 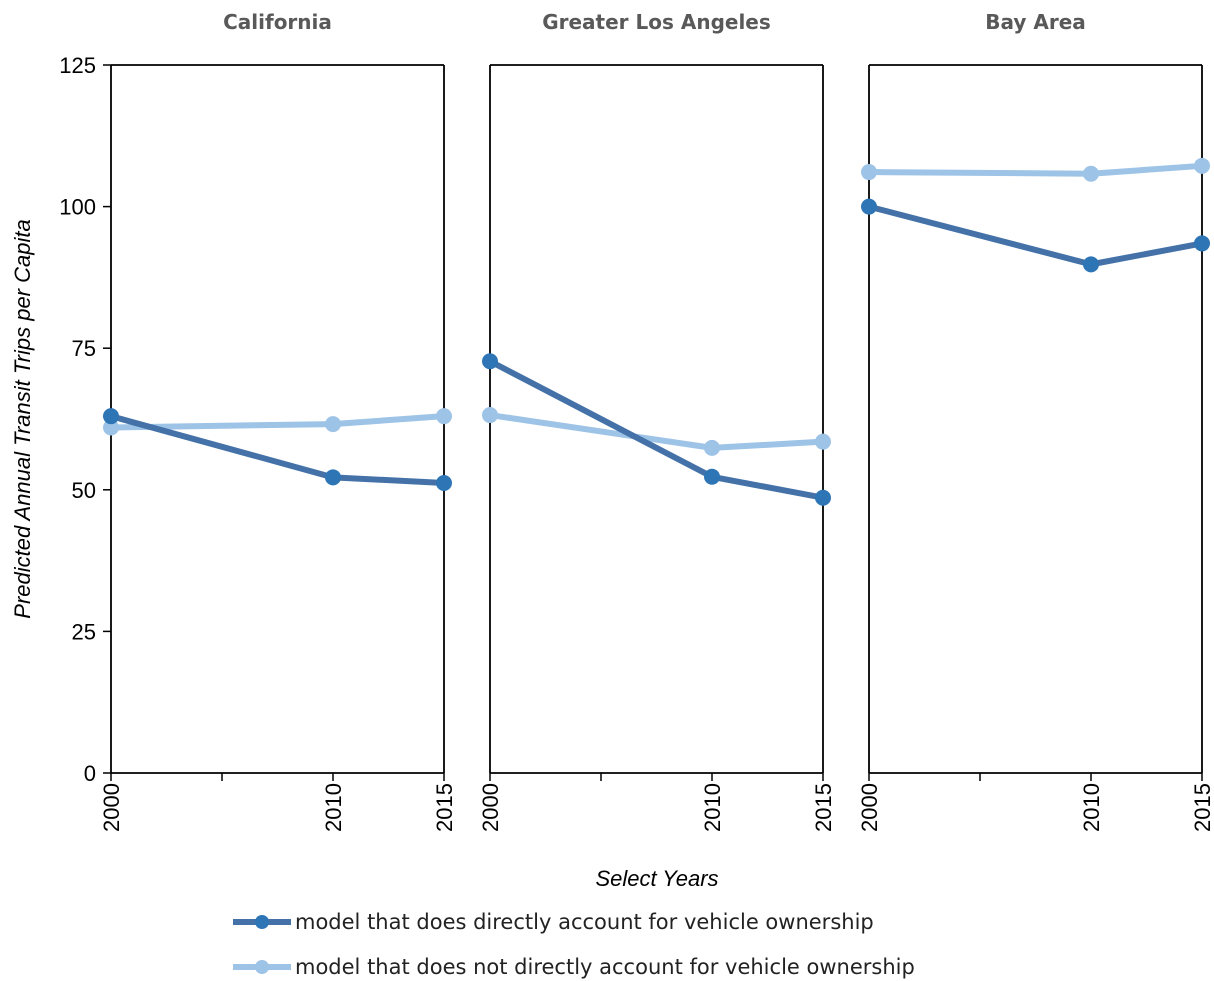 What do you see at coordinates (84, 490) in the screenshot?
I see `y-tick-label: 50` at bounding box center [84, 490].